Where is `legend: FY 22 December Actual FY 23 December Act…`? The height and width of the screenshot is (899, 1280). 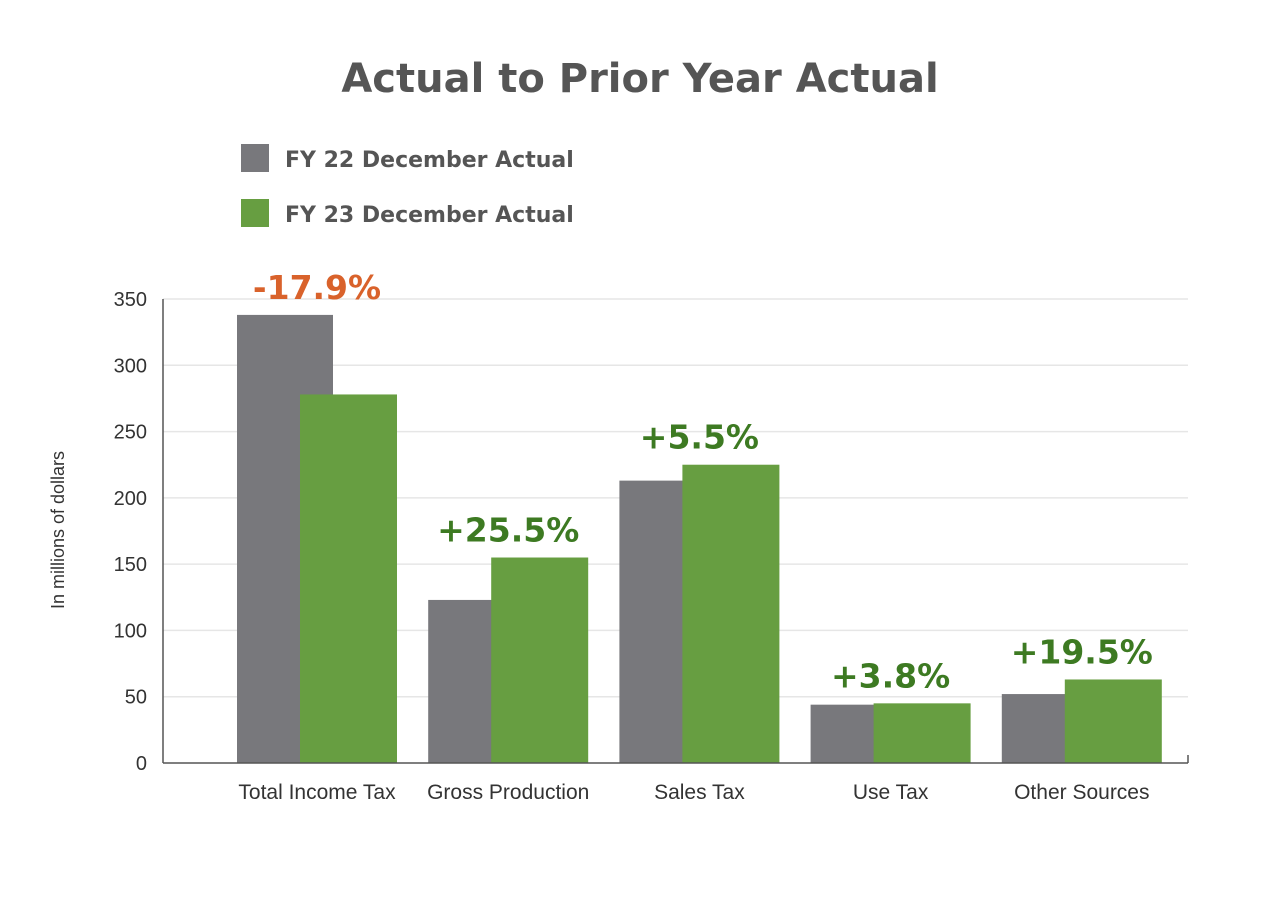 legend: FY 22 December Actual FY 23 December Act… is located at coordinates (407, 186).